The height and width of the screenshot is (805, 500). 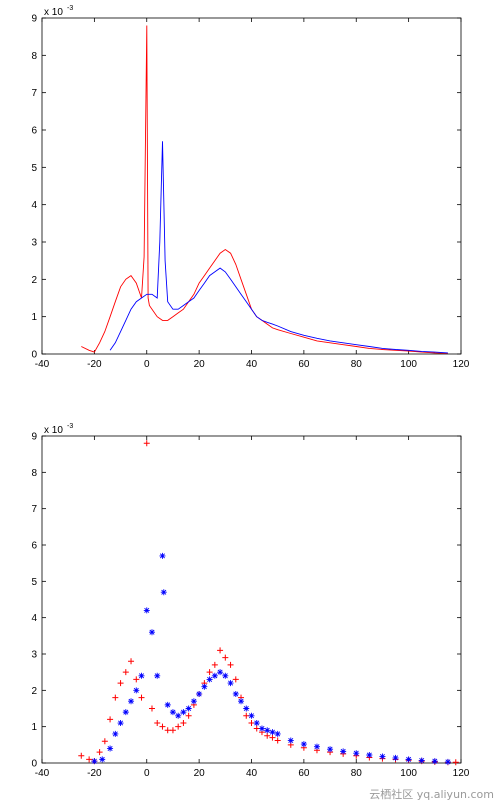 I want to click on watermark-text: 云栖社区 yq.aliyun.com, so click(x=431, y=794).